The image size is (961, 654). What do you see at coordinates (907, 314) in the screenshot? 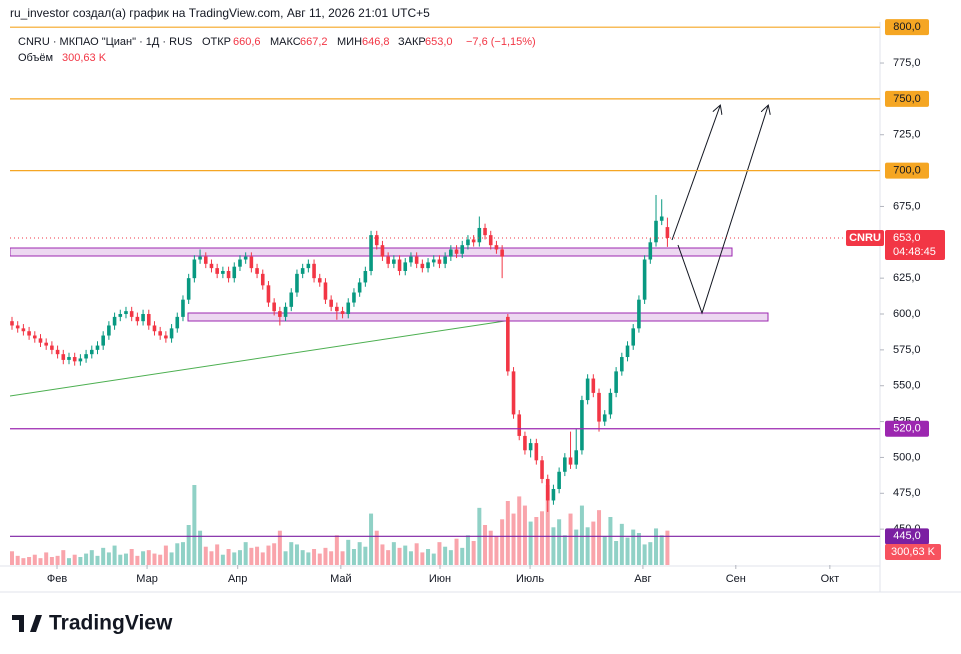
I see `y-tick-label: 600,0` at bounding box center [907, 314].